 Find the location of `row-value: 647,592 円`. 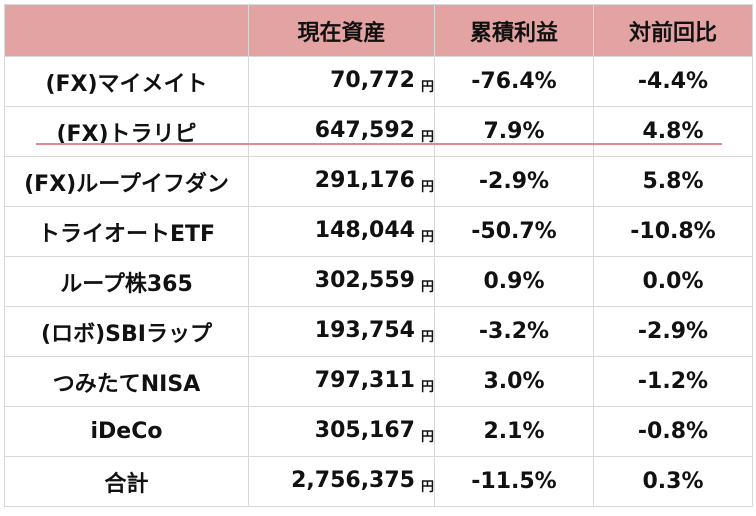

row-value: 647,592 円 is located at coordinates (341, 131).